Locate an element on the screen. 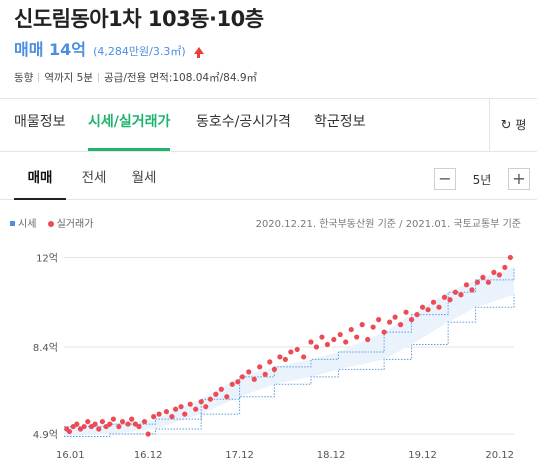 The image size is (537, 467). period-decrease-button: − is located at coordinates (445, 179).